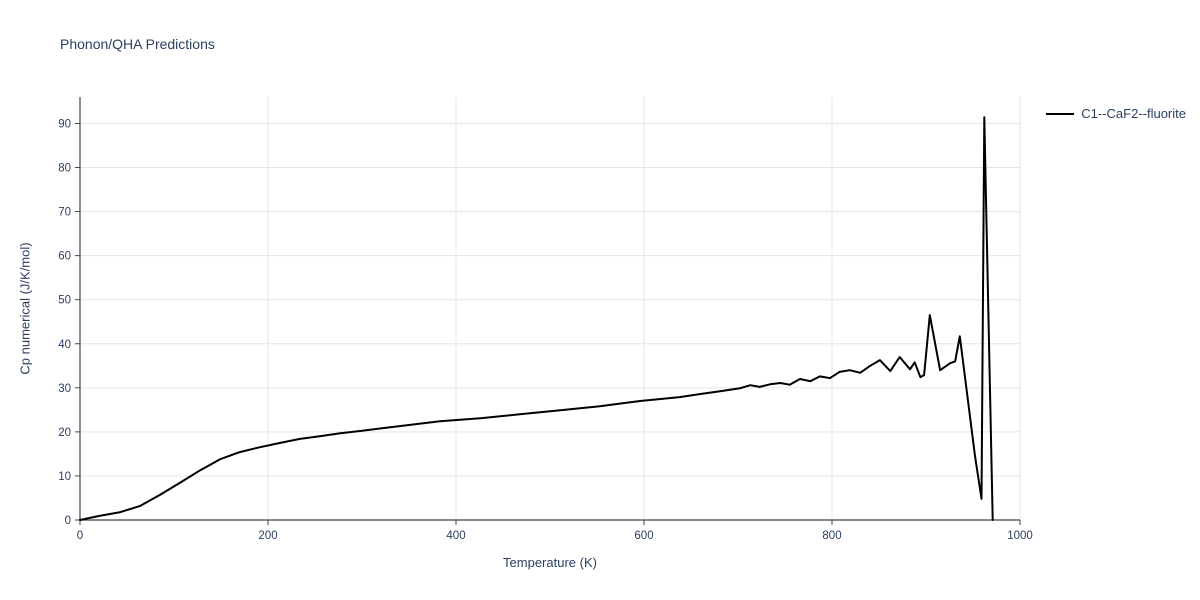  Describe the element at coordinates (831, 536) in the screenshot. I see `x-tick-label: 800` at that location.